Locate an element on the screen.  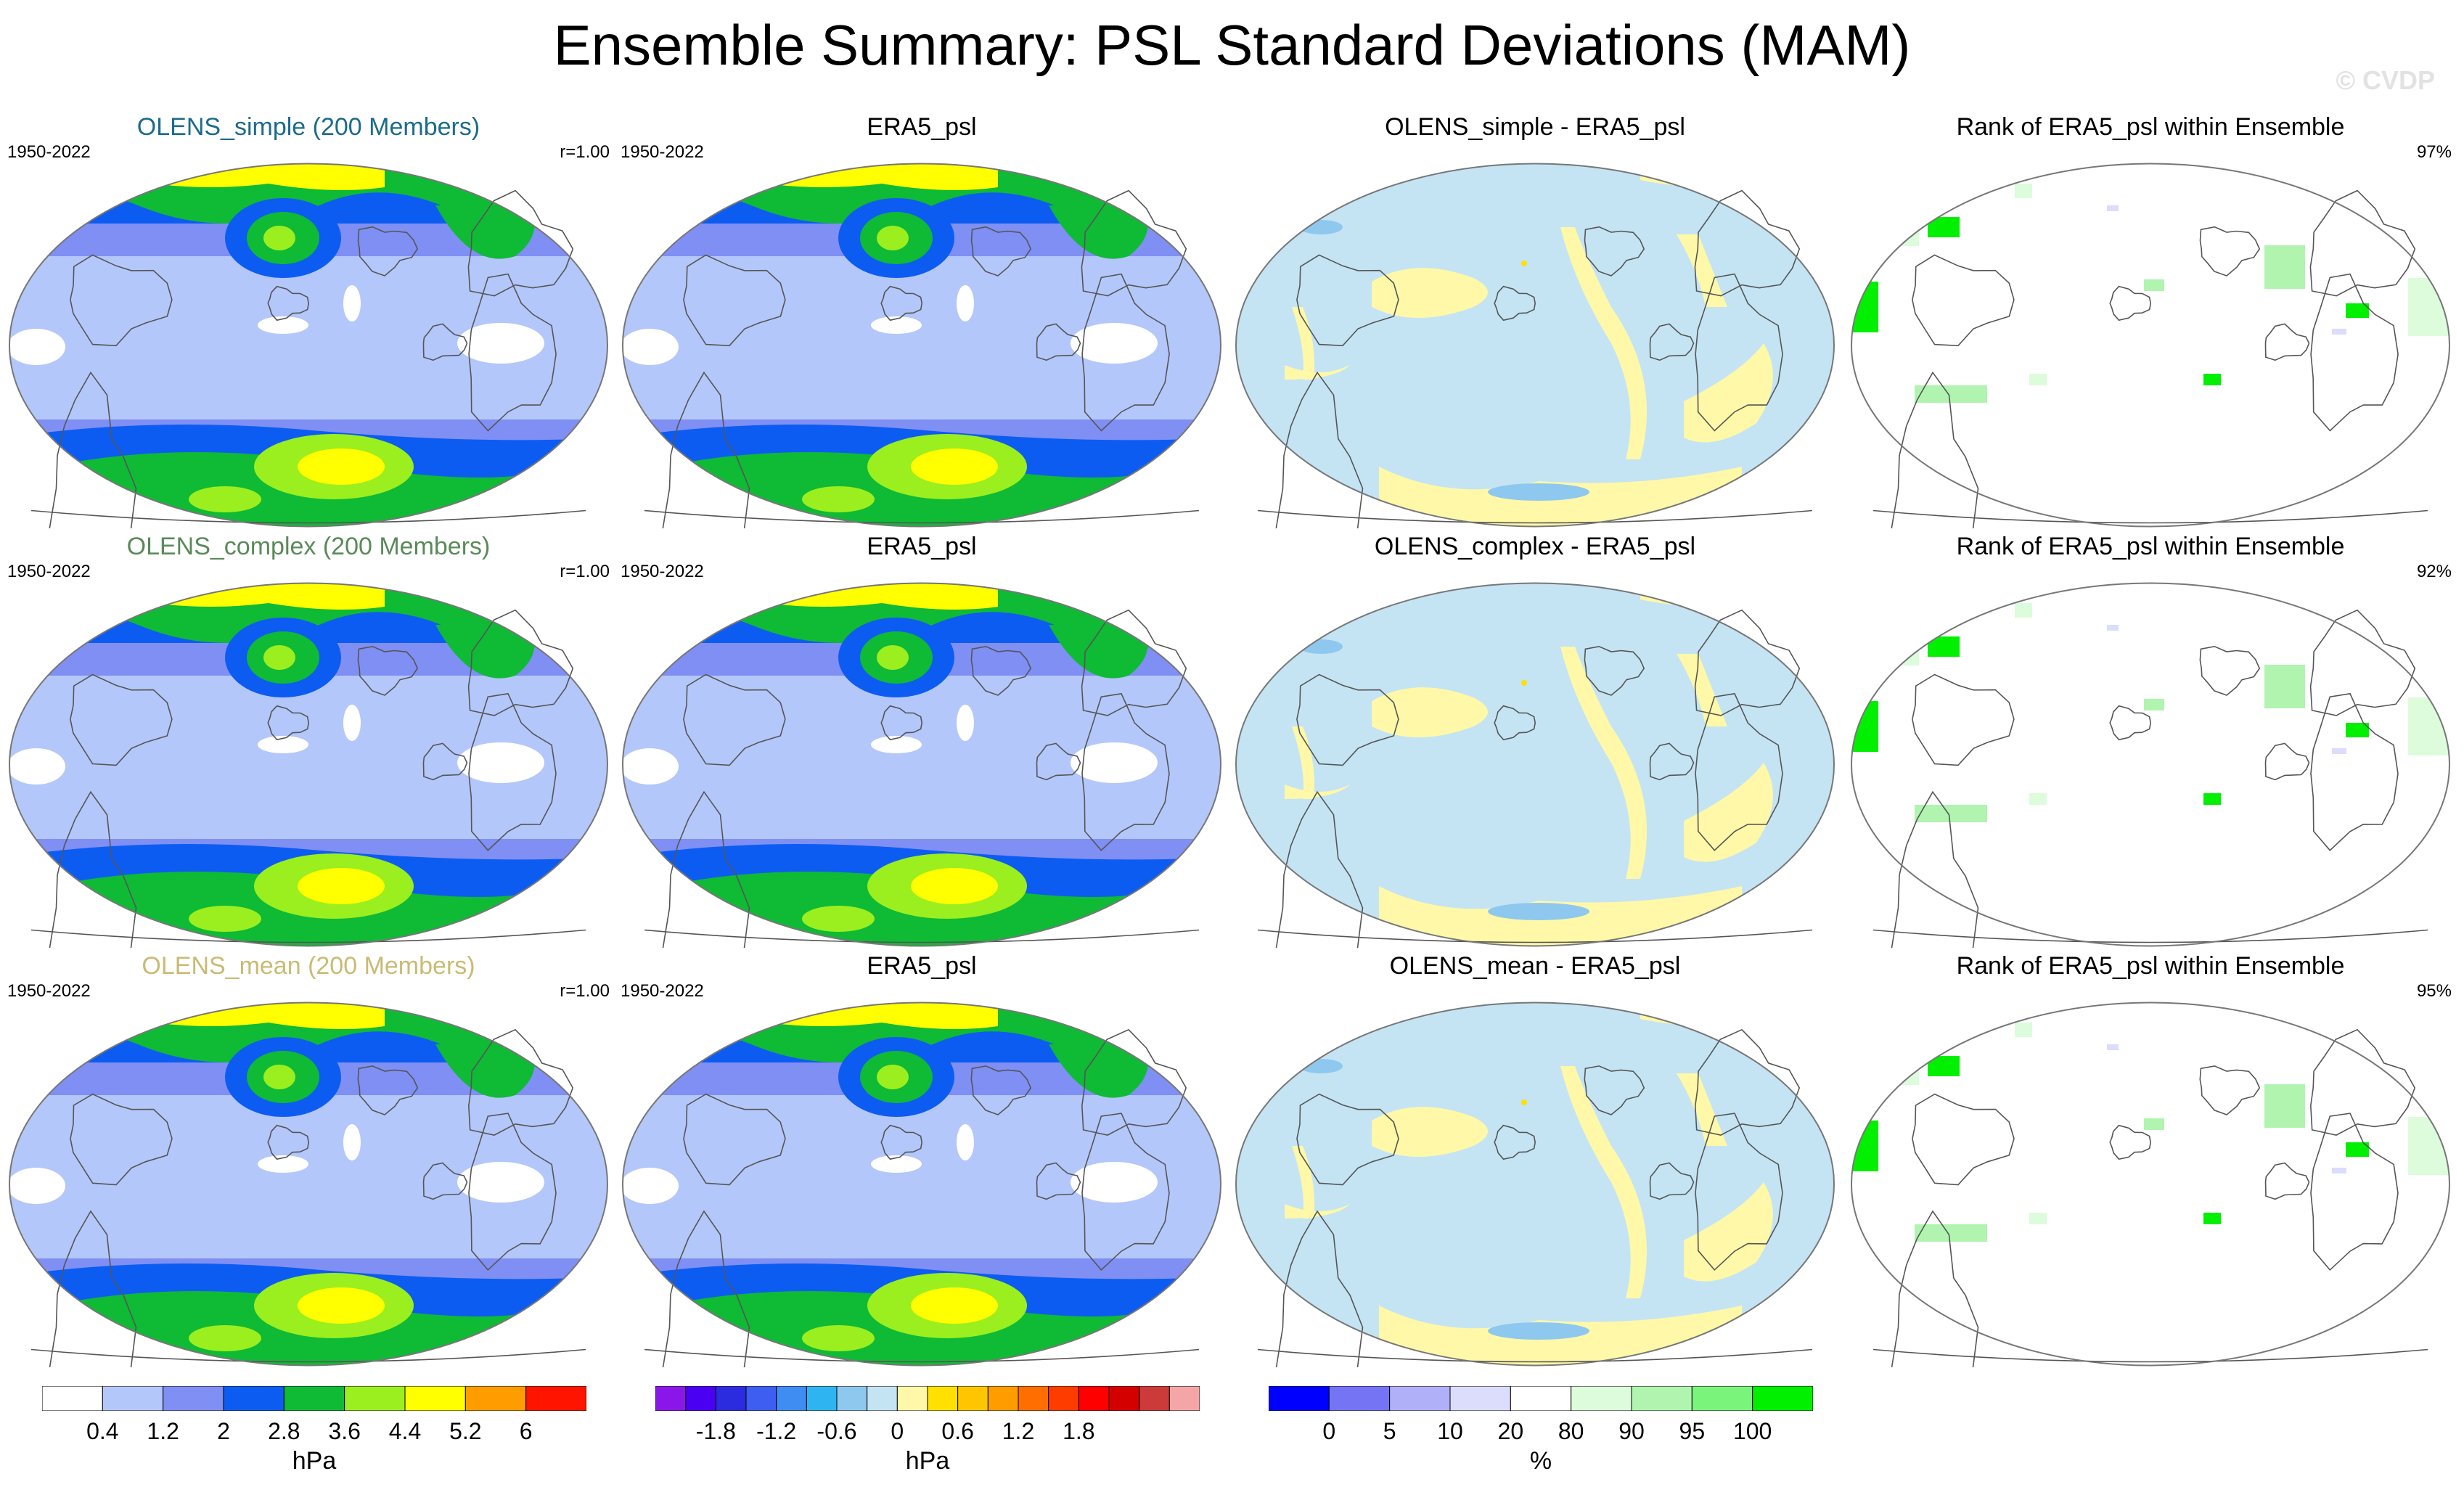
colorbar-tick-label: 80 is located at coordinates (1571, 1431).